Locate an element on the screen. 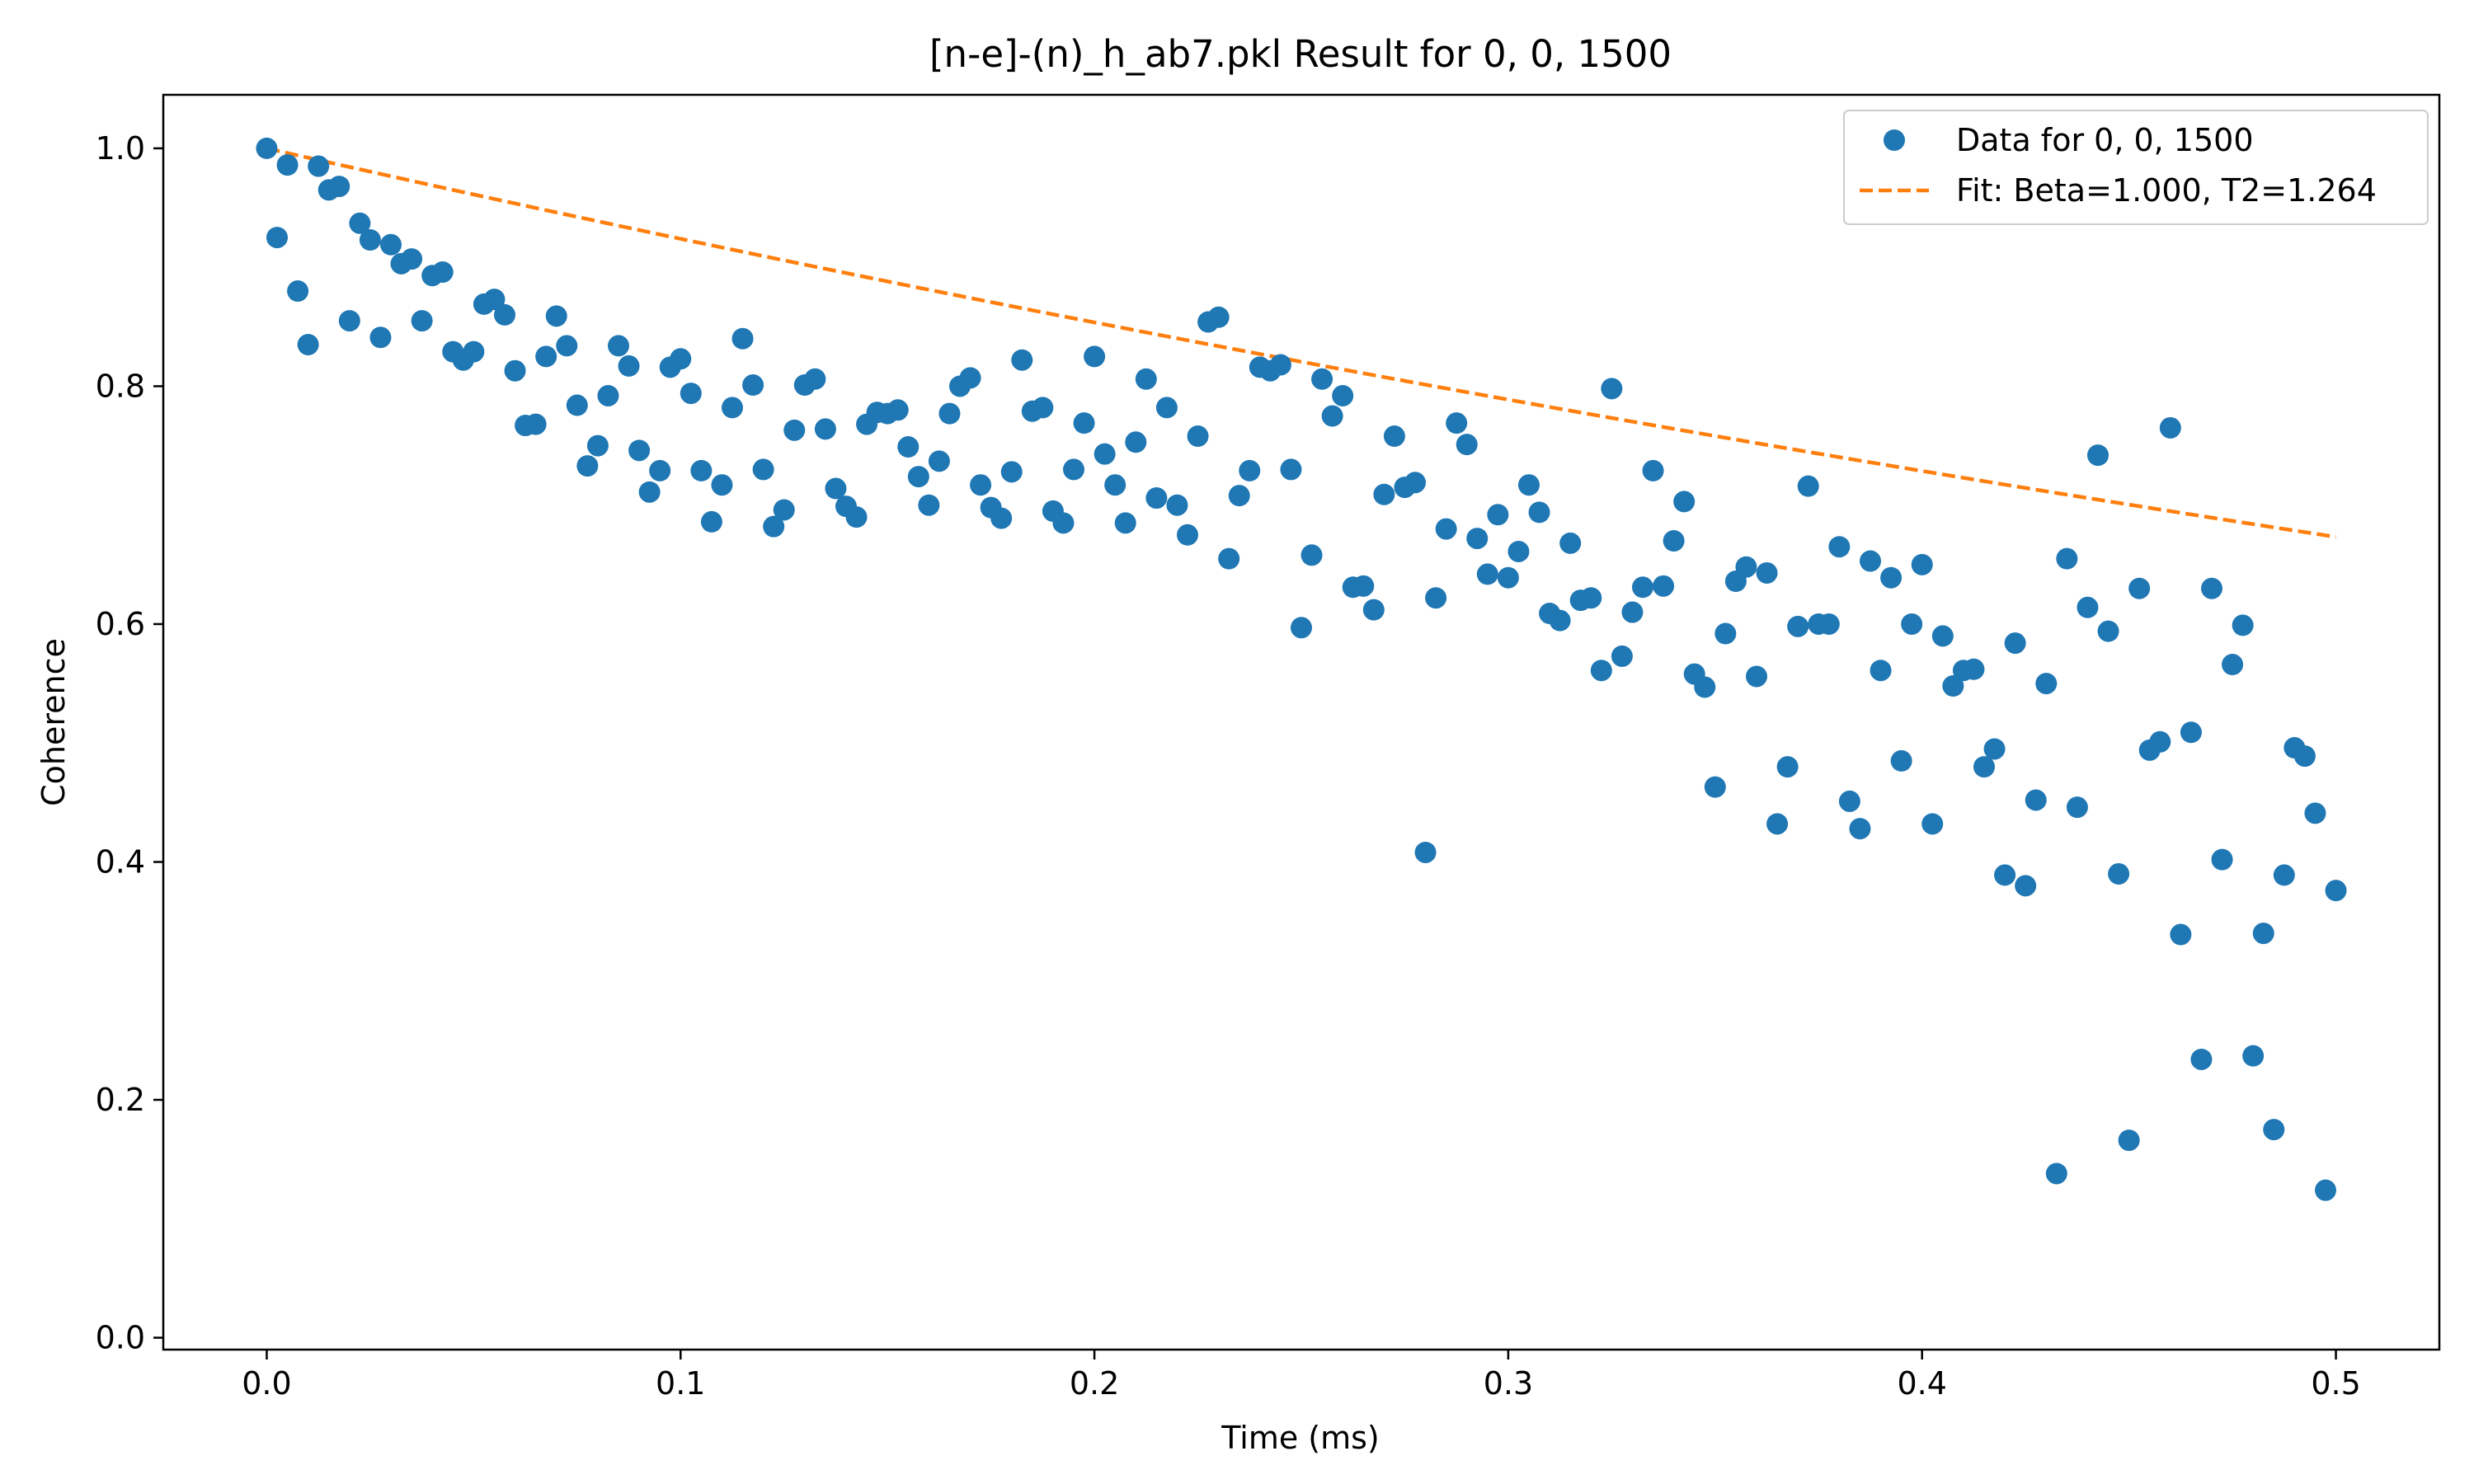 This screenshot has width=2474, height=1484. y-tick-label: 1.0 is located at coordinates (120, 148).